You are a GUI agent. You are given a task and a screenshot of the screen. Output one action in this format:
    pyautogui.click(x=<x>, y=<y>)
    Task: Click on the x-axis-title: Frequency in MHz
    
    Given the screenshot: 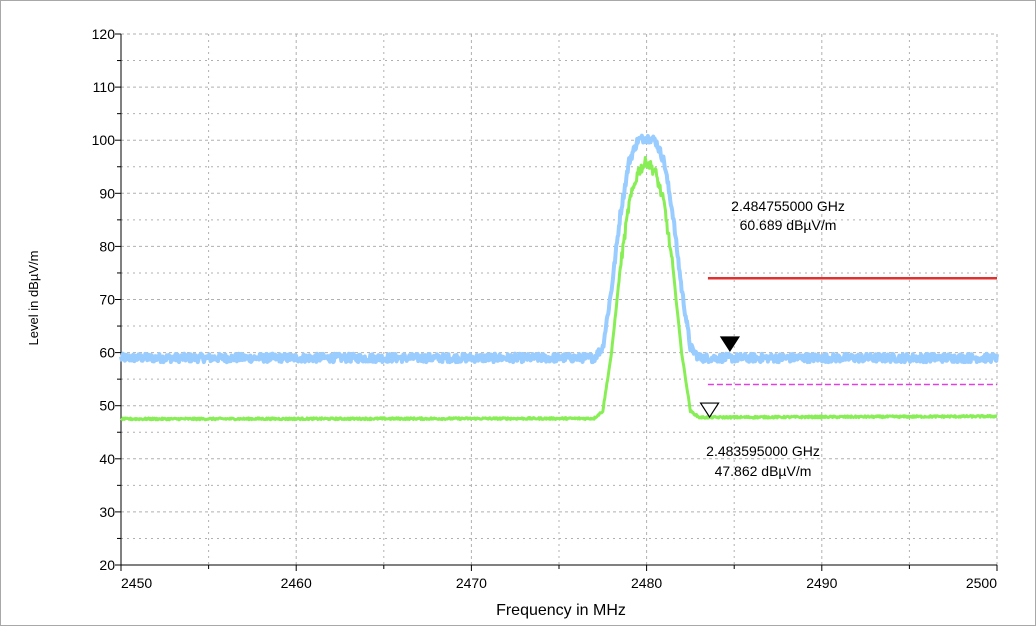 What is the action you would take?
    pyautogui.click(x=561, y=610)
    